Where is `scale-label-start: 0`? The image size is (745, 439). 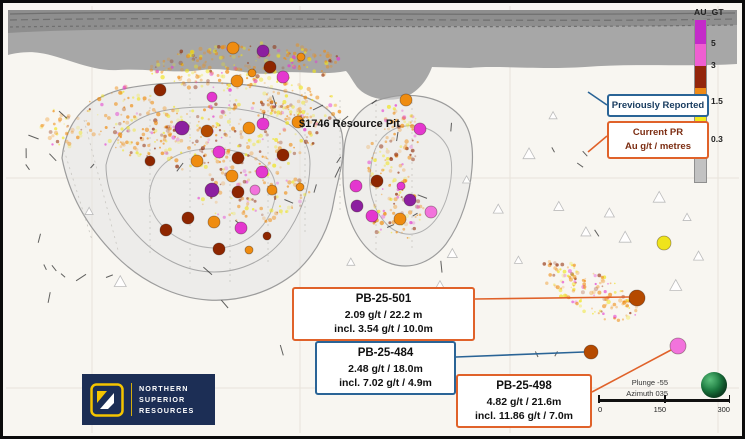 scale-label-start: 0 is located at coordinates (600, 409).